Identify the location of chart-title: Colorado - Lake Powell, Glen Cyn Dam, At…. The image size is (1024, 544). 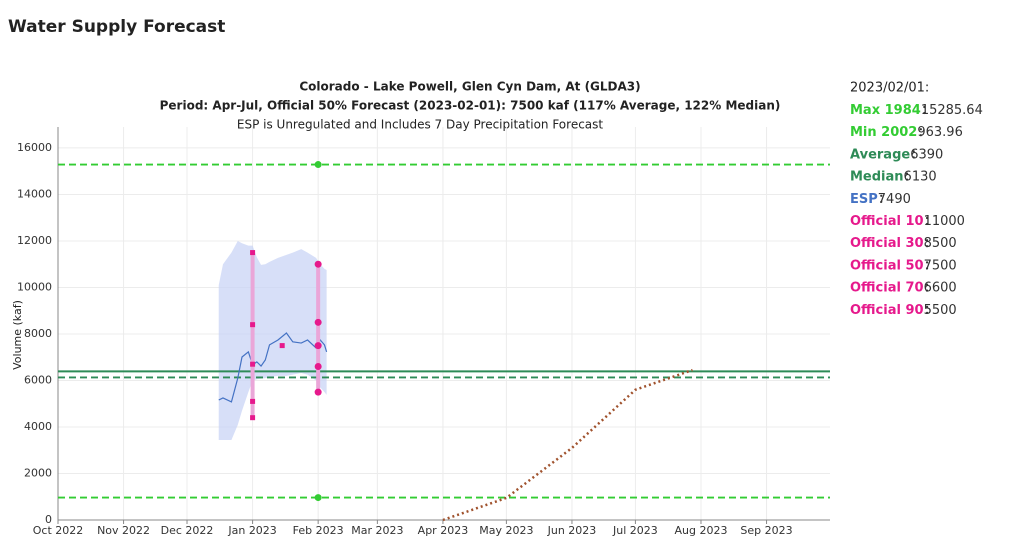
(469, 87).